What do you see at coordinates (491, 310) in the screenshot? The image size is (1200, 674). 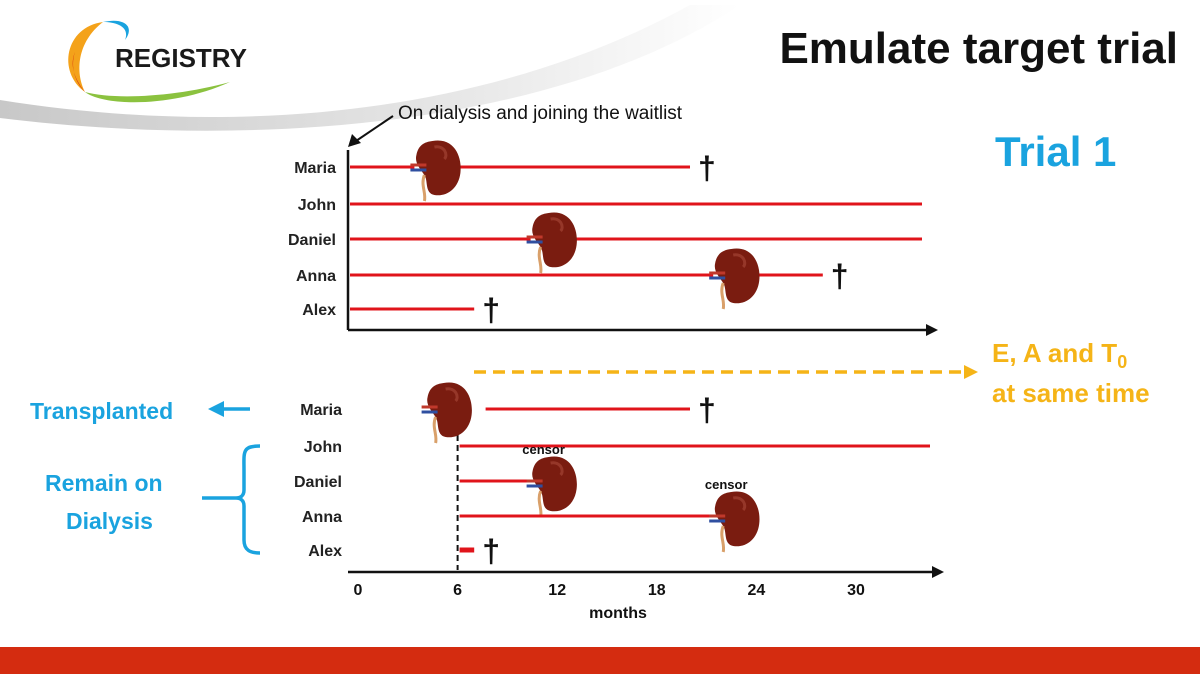 I see `panel1-death-alex: †` at bounding box center [491, 310].